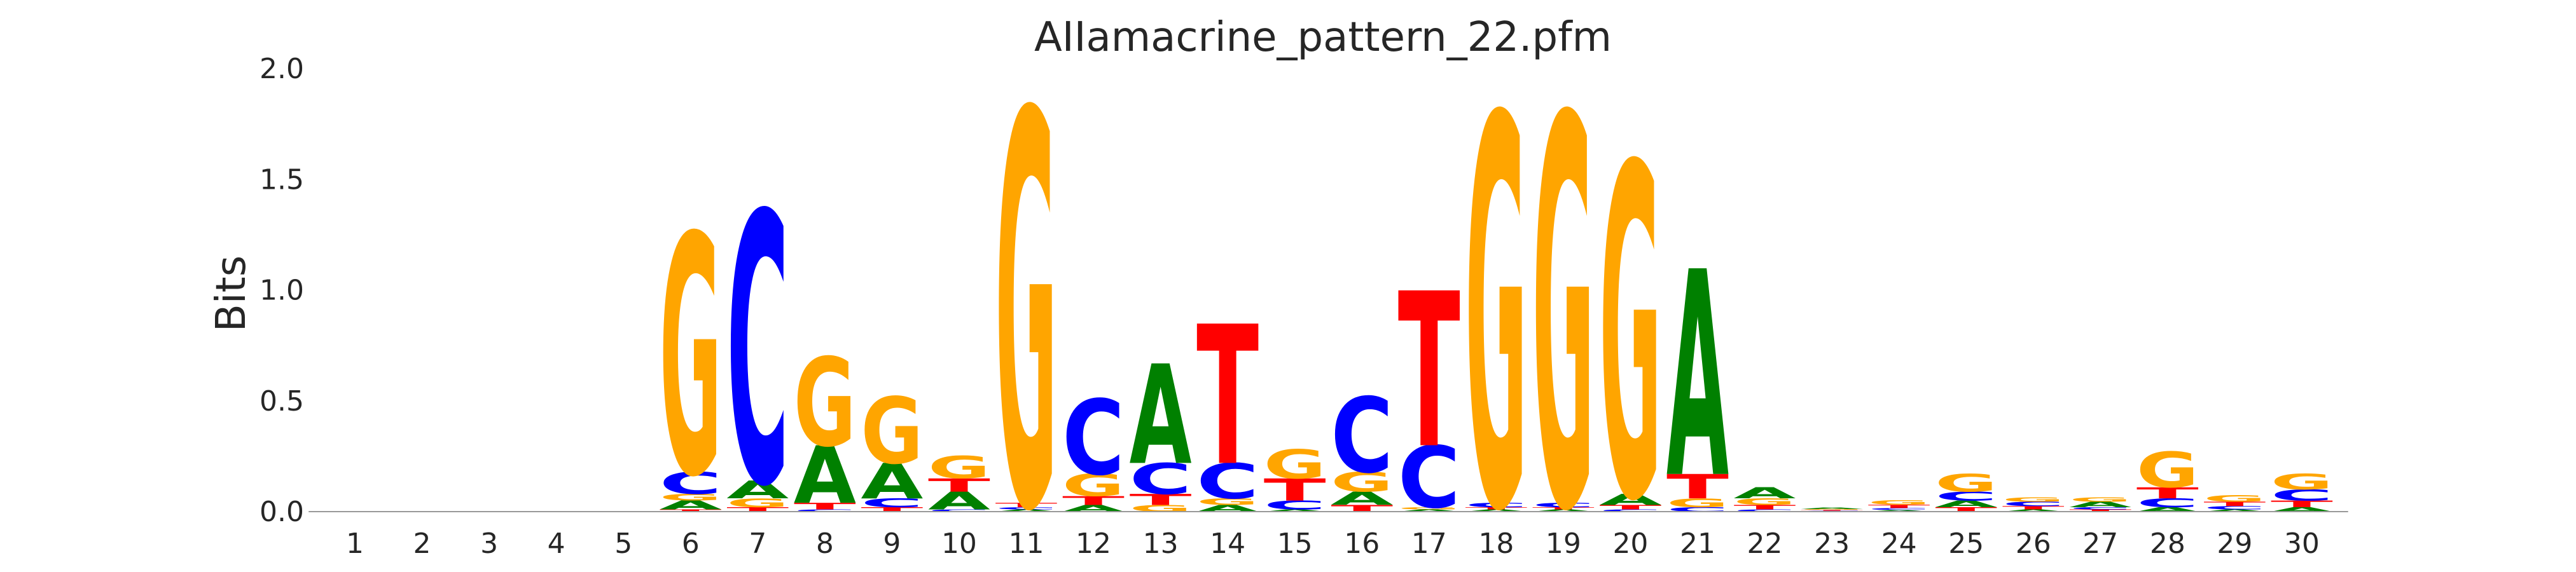 The width and height of the screenshot is (2576, 572). I want to click on x-tick-label: 30, so click(2302, 544).